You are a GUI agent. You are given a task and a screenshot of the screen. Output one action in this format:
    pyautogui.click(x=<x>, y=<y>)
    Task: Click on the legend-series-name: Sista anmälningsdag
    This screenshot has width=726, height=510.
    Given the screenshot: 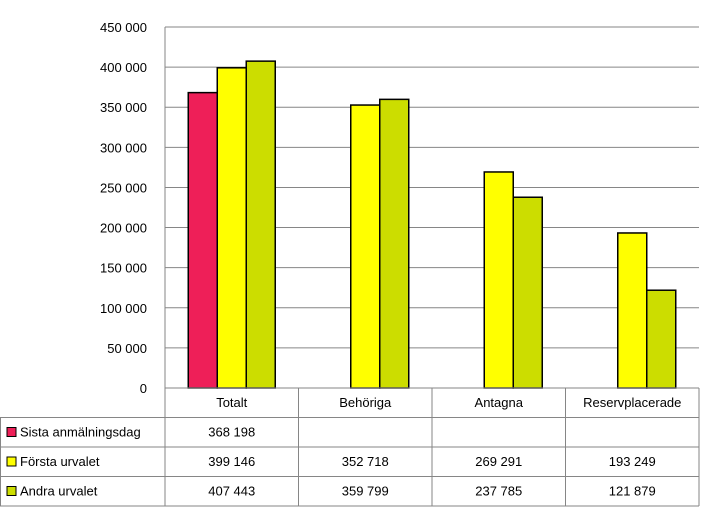 What is the action you would take?
    pyautogui.click(x=80, y=432)
    